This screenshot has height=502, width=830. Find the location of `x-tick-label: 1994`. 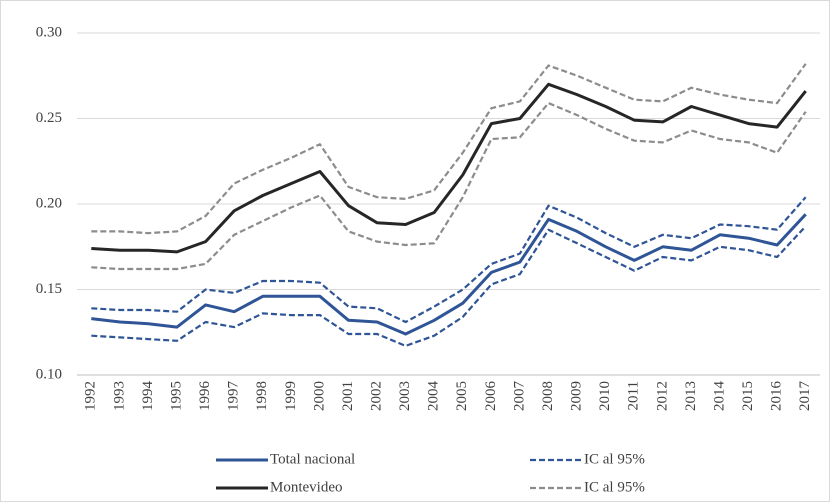

x-tick-label: 1994 is located at coordinates (148, 396).